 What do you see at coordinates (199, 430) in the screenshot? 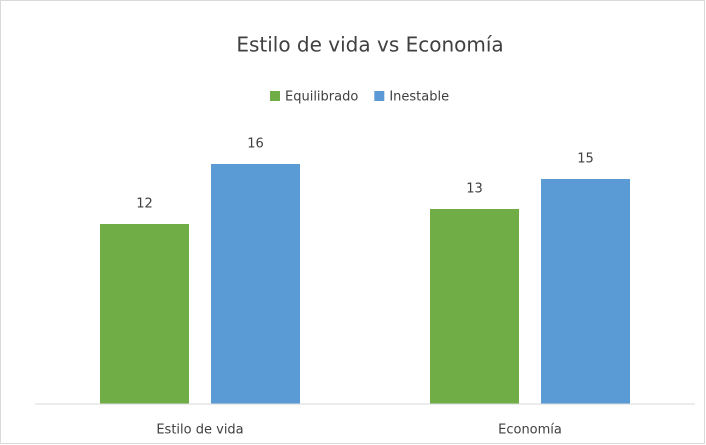
I see `x-tick-label: Estilo de vida` at bounding box center [199, 430].